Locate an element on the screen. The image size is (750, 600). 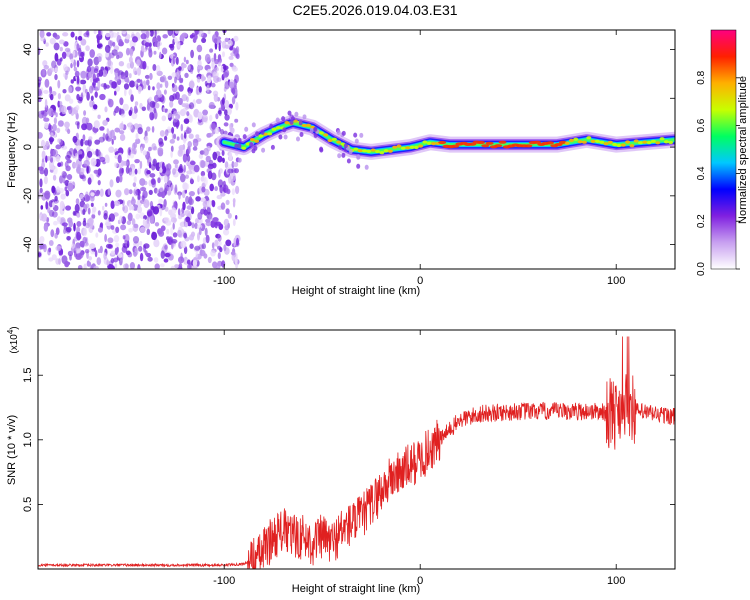
colorbar-tick-label: 0.0 is located at coordinates (701, 269).